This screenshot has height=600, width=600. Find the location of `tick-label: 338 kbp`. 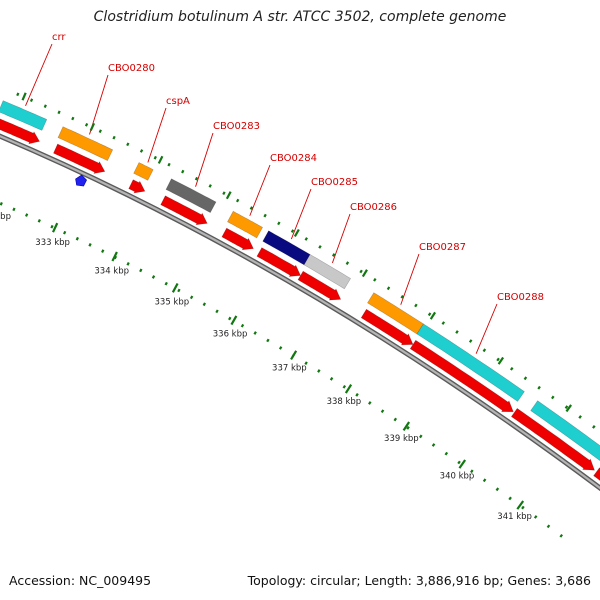

tick-label: 338 kbp is located at coordinates (344, 402).